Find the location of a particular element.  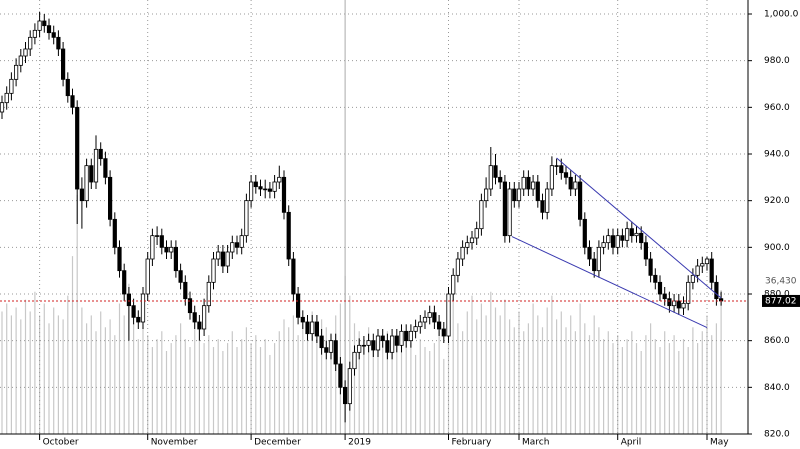

y-tick-label: 940.0 is located at coordinates (777, 155).